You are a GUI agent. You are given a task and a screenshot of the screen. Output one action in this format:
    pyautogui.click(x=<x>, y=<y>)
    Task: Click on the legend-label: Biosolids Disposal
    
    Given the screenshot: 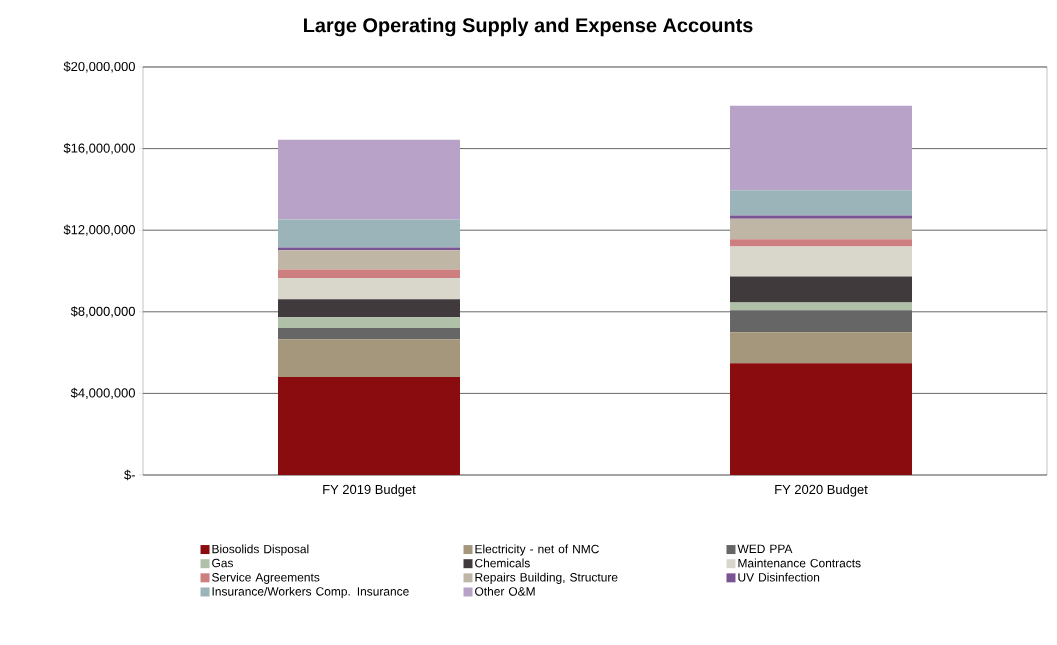 What is the action you would take?
    pyautogui.click(x=260, y=550)
    